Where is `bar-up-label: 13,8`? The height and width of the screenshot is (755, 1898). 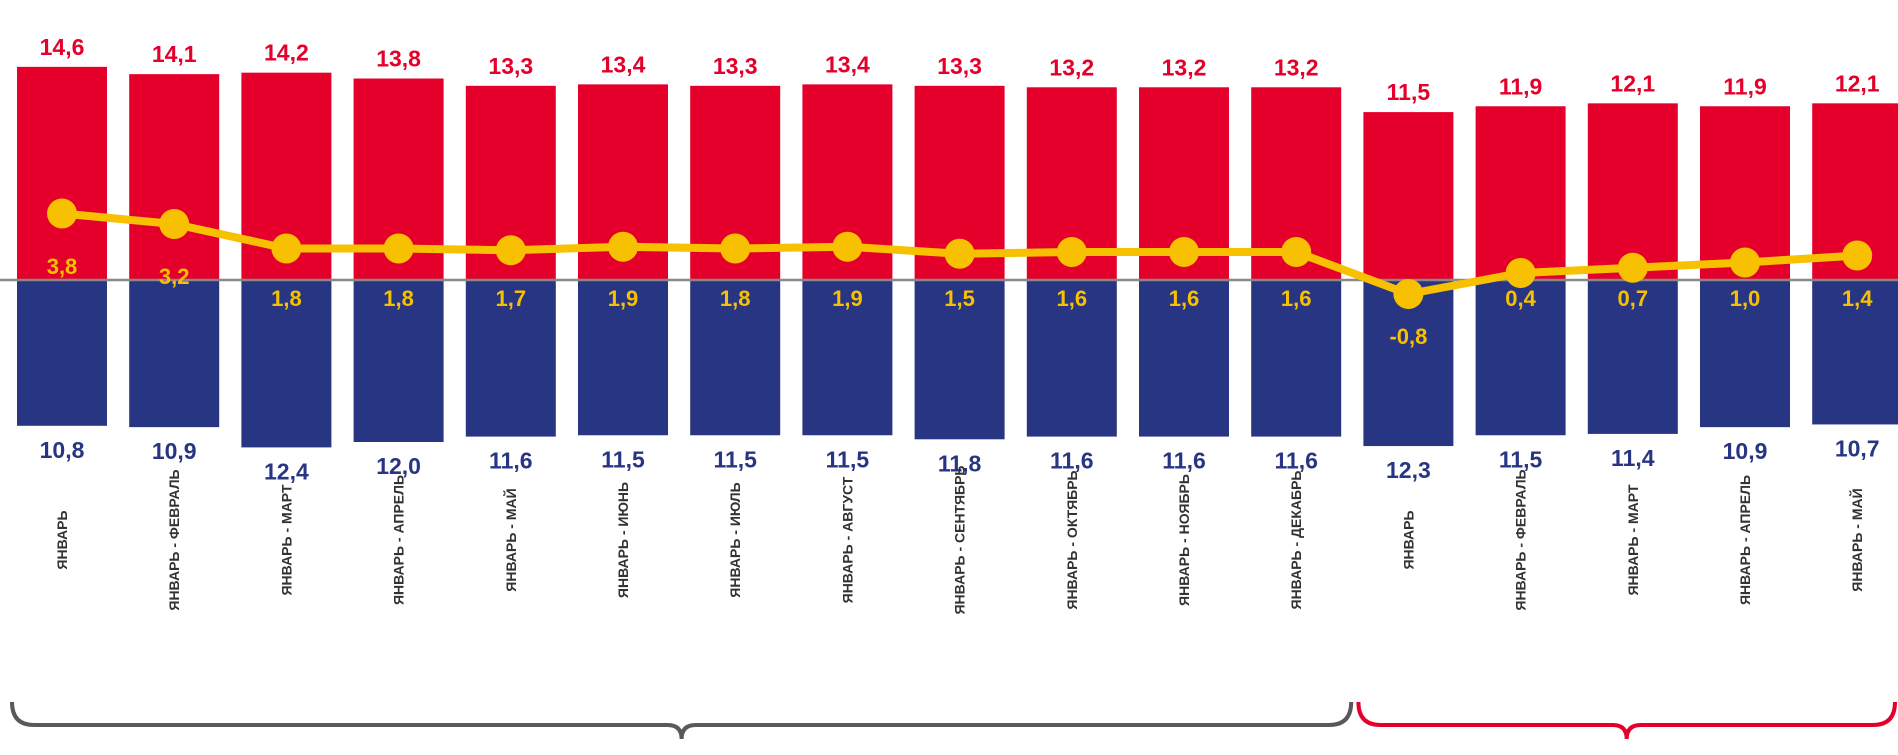 bar-up-label: 13,8 is located at coordinates (398, 59).